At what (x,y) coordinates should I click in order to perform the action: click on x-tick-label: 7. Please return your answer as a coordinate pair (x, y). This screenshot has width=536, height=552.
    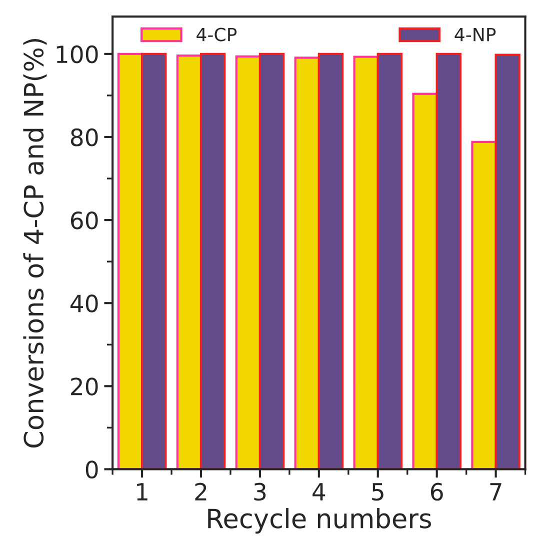
    Looking at the image, I should click on (496, 491).